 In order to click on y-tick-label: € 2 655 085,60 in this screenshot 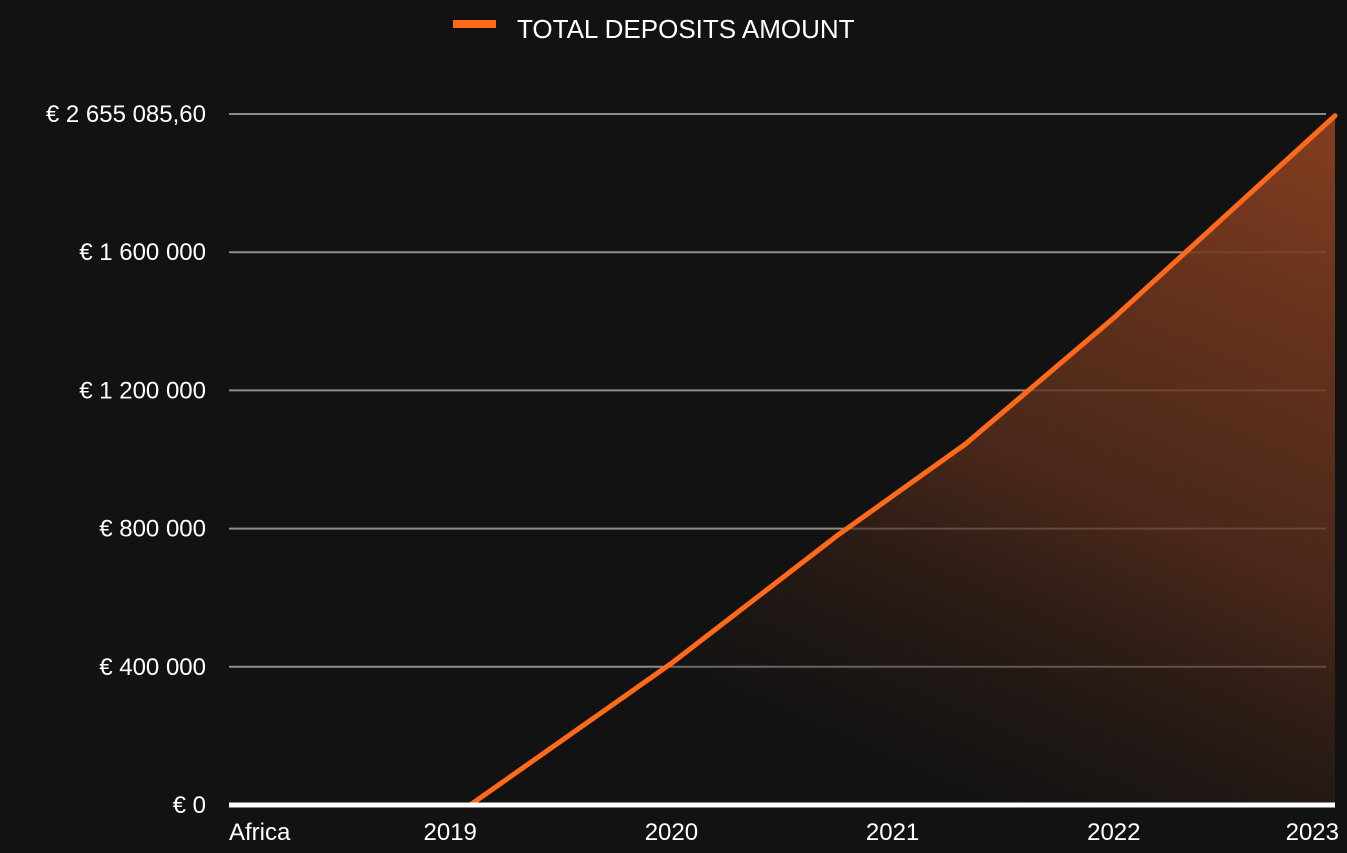, I will do `click(126, 114)`.